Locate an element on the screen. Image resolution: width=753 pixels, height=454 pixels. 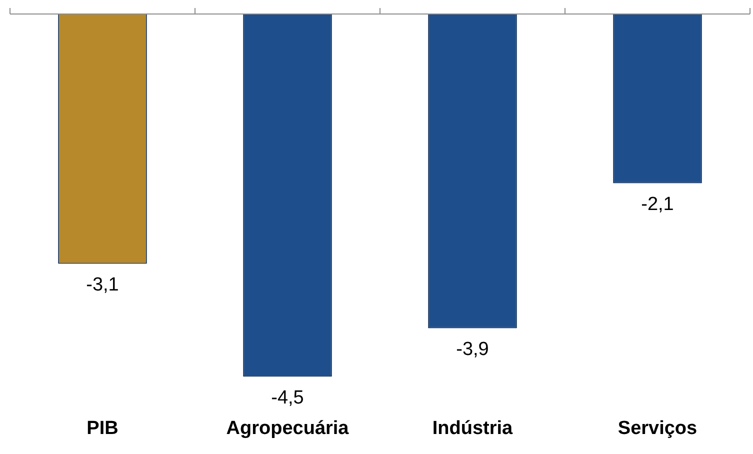
x-tick-label: Agropecuária is located at coordinates (288, 428).